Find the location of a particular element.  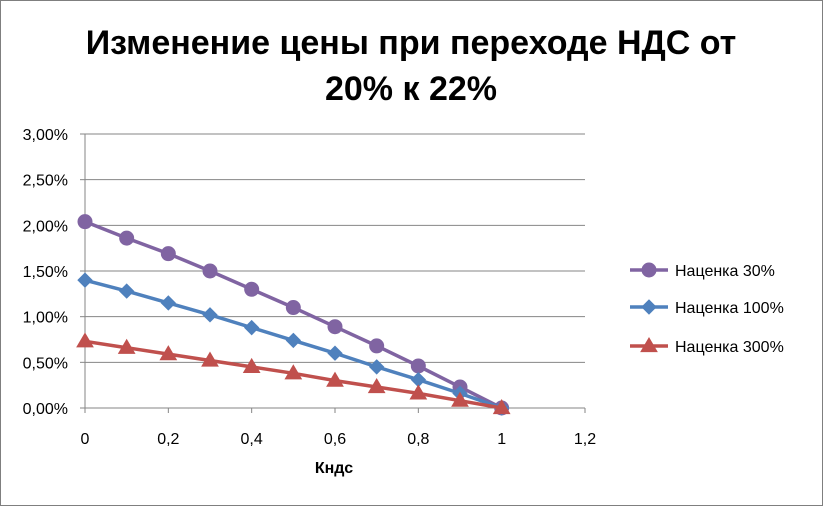

y-tick-label: 2,50% is located at coordinates (45, 181).